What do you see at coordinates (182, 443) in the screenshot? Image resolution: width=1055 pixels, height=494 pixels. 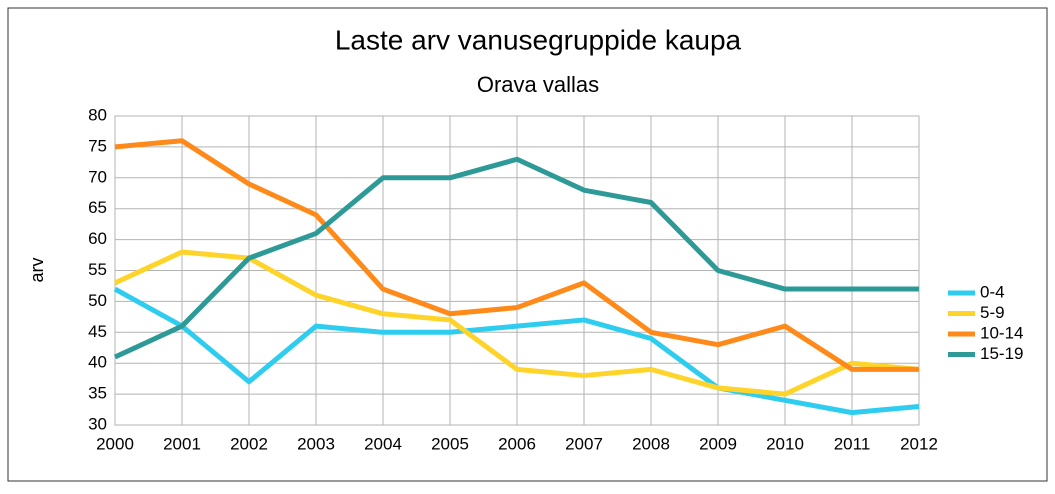 I see `x-tick-label: 2001` at bounding box center [182, 443].